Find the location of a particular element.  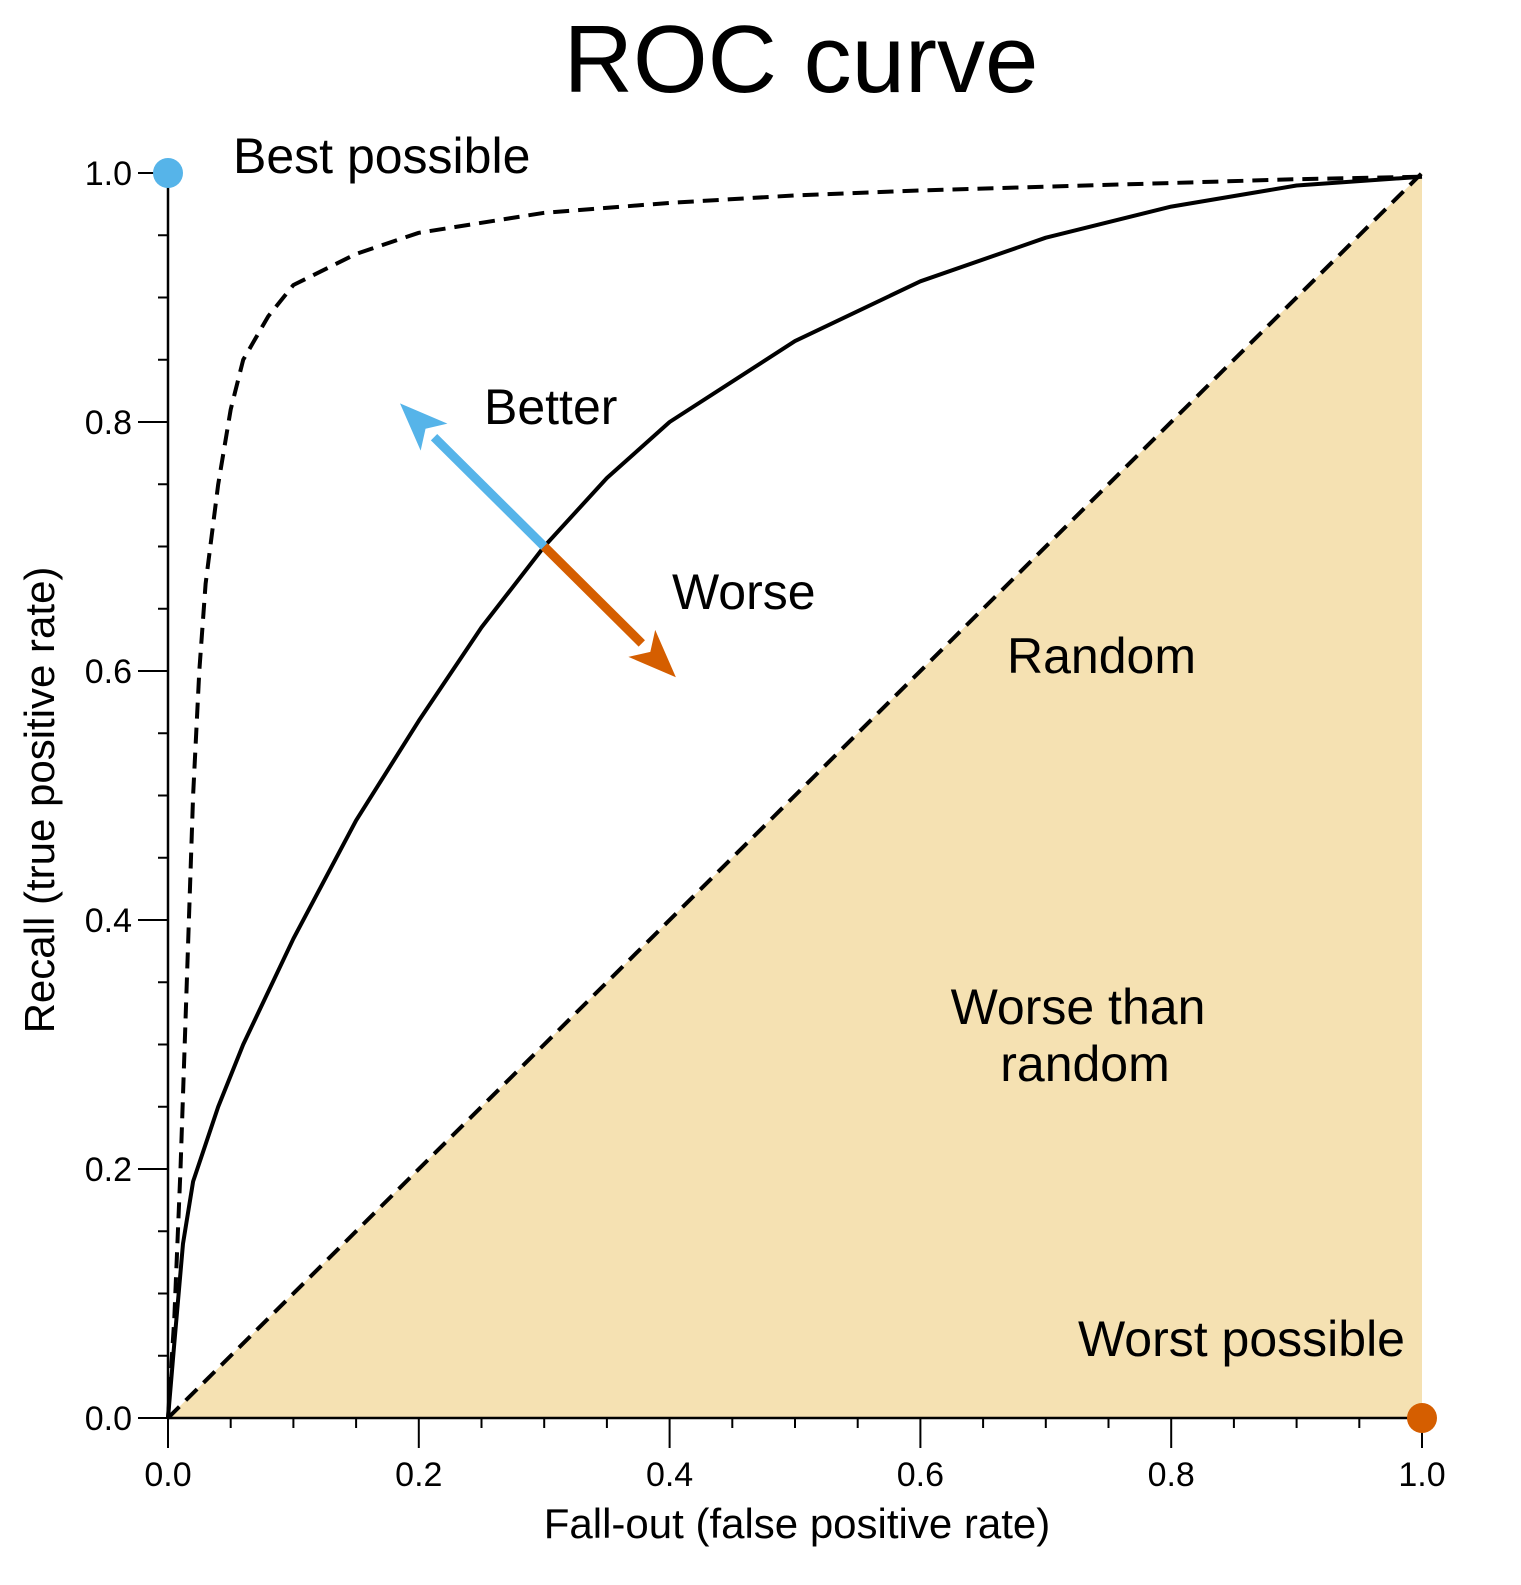

worse-arrow-head is located at coordinates (652, 653).